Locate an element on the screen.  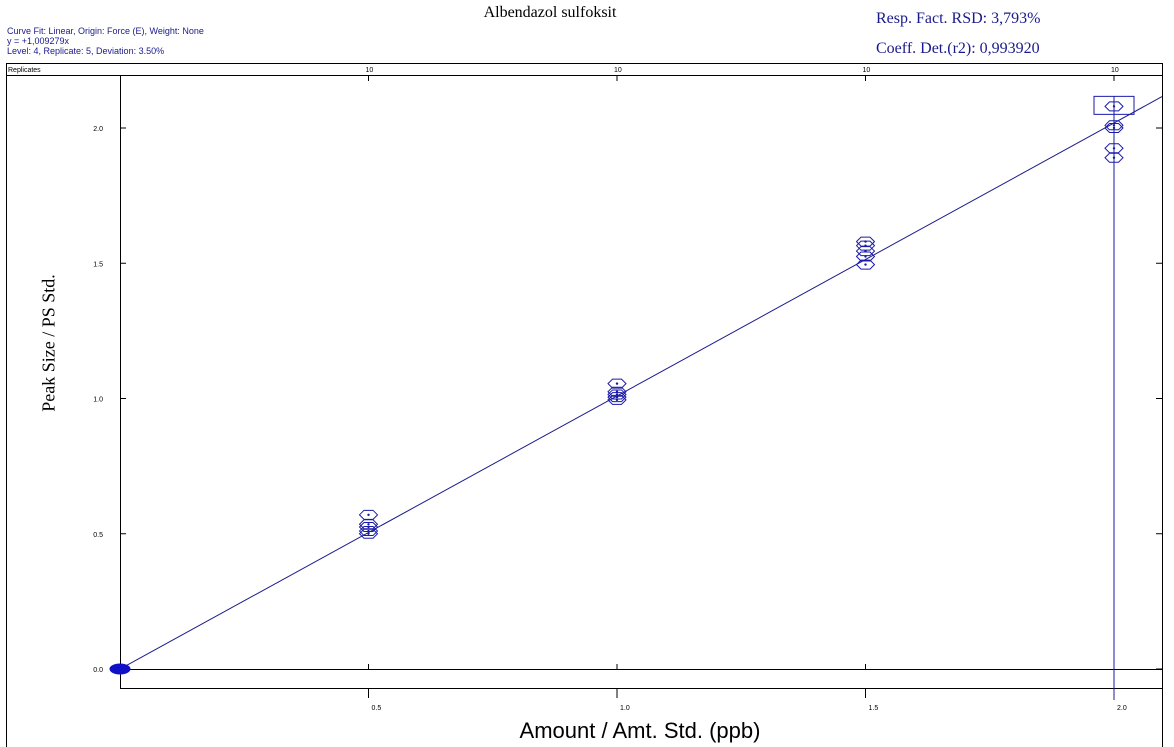
coeff-stat: Coeff. Det.(r2): 0,993920 is located at coordinates (958, 48).